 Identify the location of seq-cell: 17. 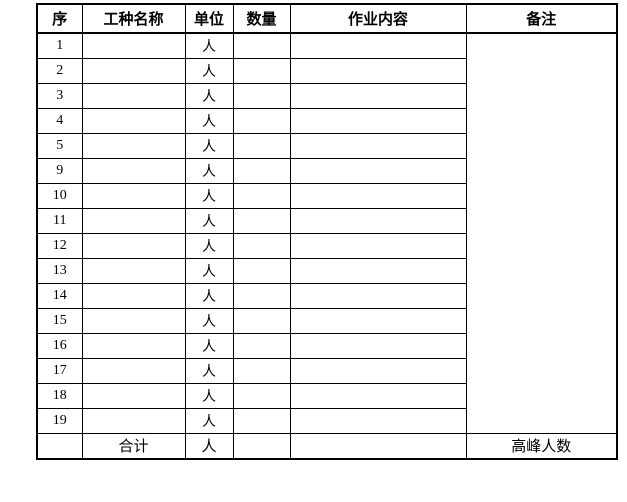
(59, 370).